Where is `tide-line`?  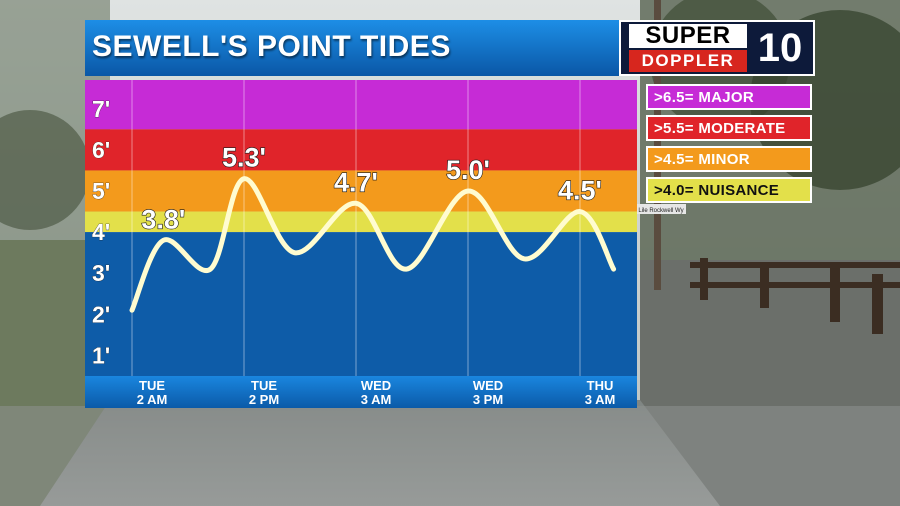
tide-line is located at coordinates (373, 244).